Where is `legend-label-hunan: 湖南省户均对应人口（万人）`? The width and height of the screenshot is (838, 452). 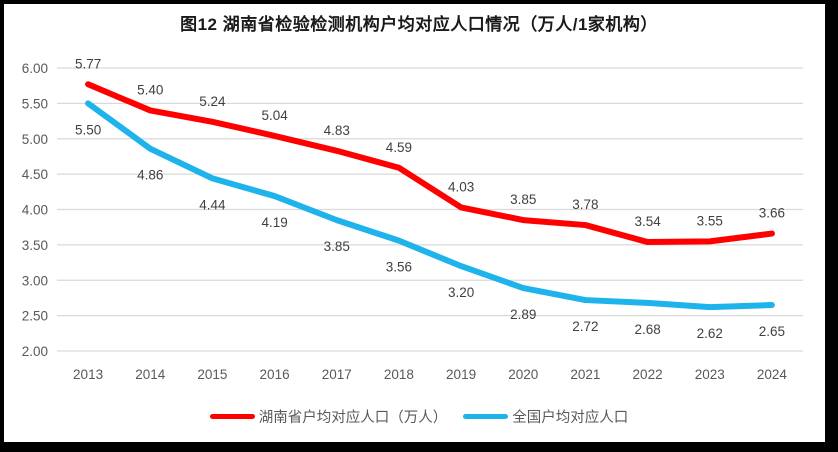 legend-label-hunan: 湖南省户均对应人口（万人） is located at coordinates (353, 417).